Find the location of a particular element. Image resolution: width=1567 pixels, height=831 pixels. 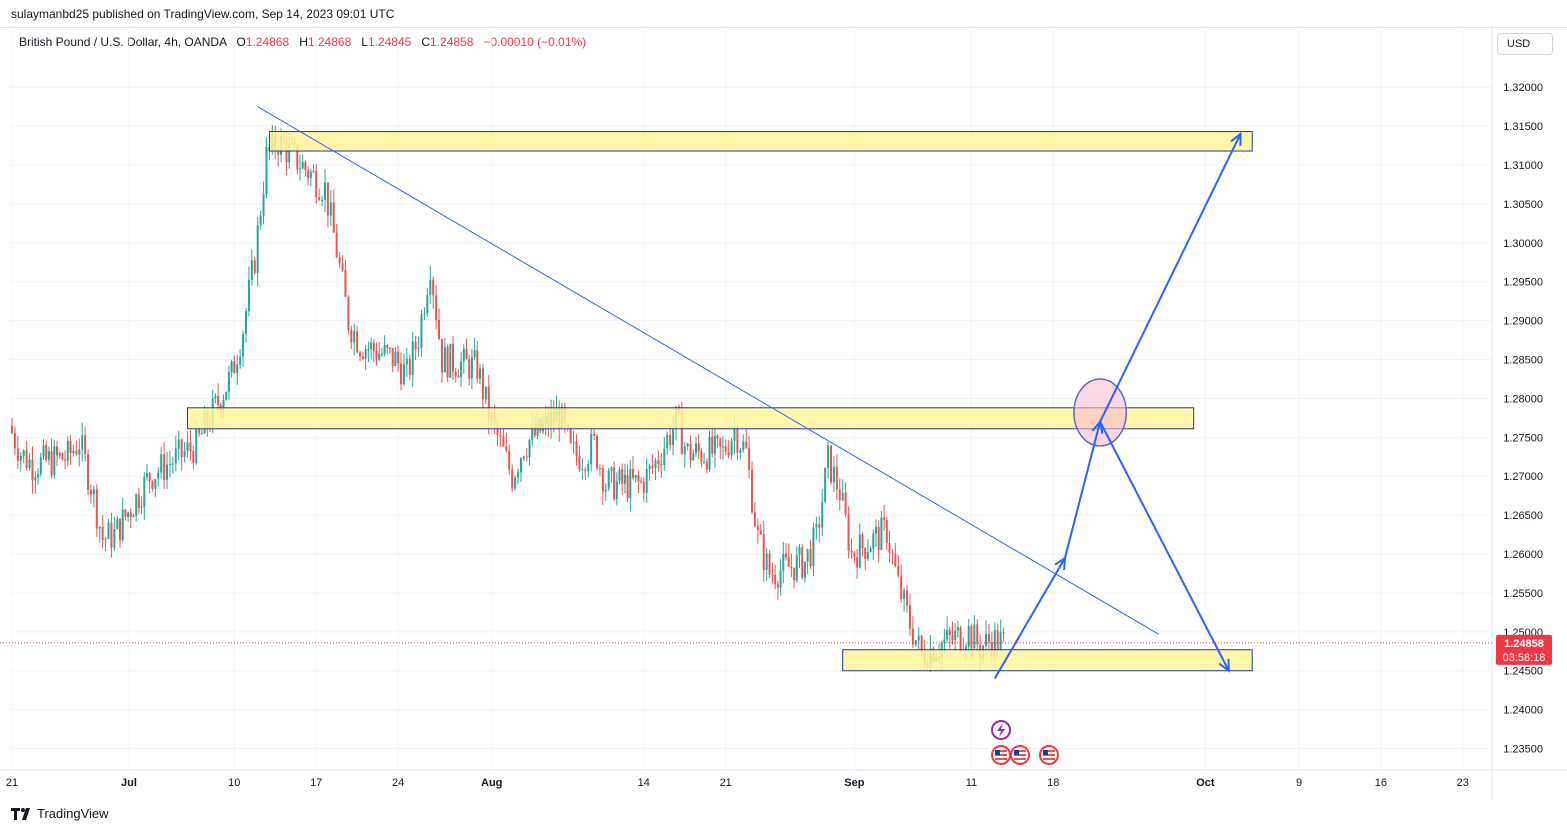

tradingview-logo-icon is located at coordinates (20, 813).